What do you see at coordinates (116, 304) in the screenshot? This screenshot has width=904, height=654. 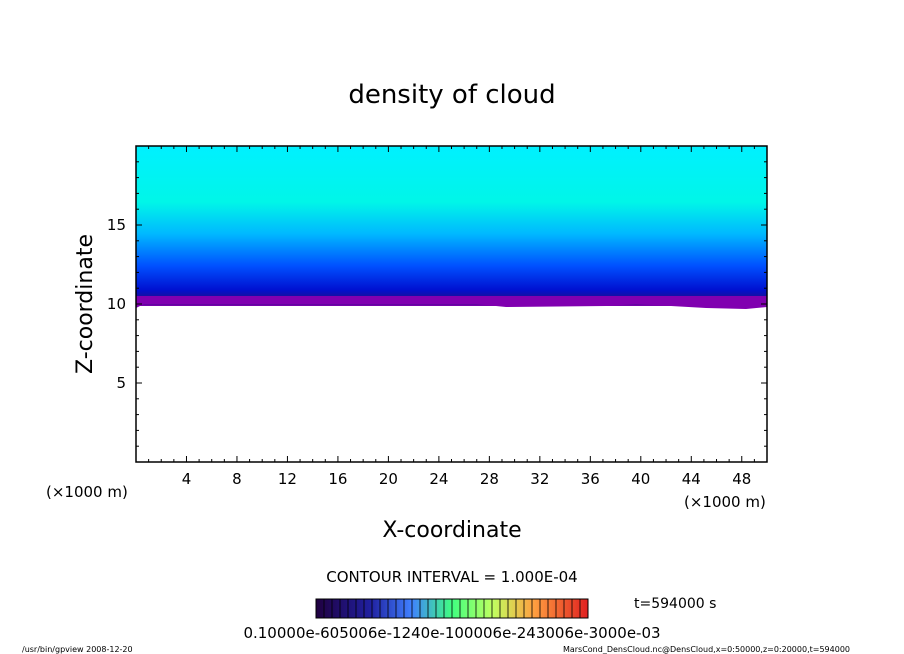 I see `y-tick-label: 10` at bounding box center [116, 304].